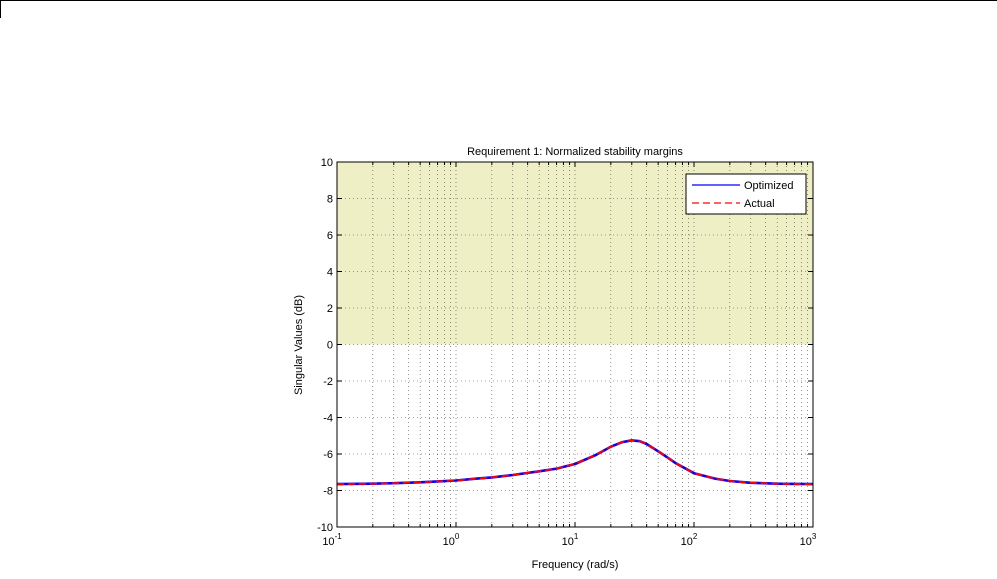 The image size is (997, 579). I want to click on y-tick-label: 6, so click(330, 236).